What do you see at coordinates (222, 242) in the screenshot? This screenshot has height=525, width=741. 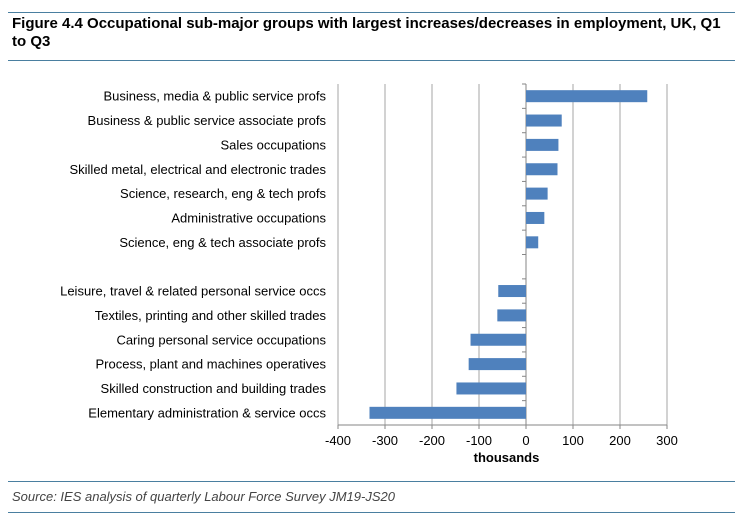 I see `category-label: Science, eng & tech associate profs` at bounding box center [222, 242].